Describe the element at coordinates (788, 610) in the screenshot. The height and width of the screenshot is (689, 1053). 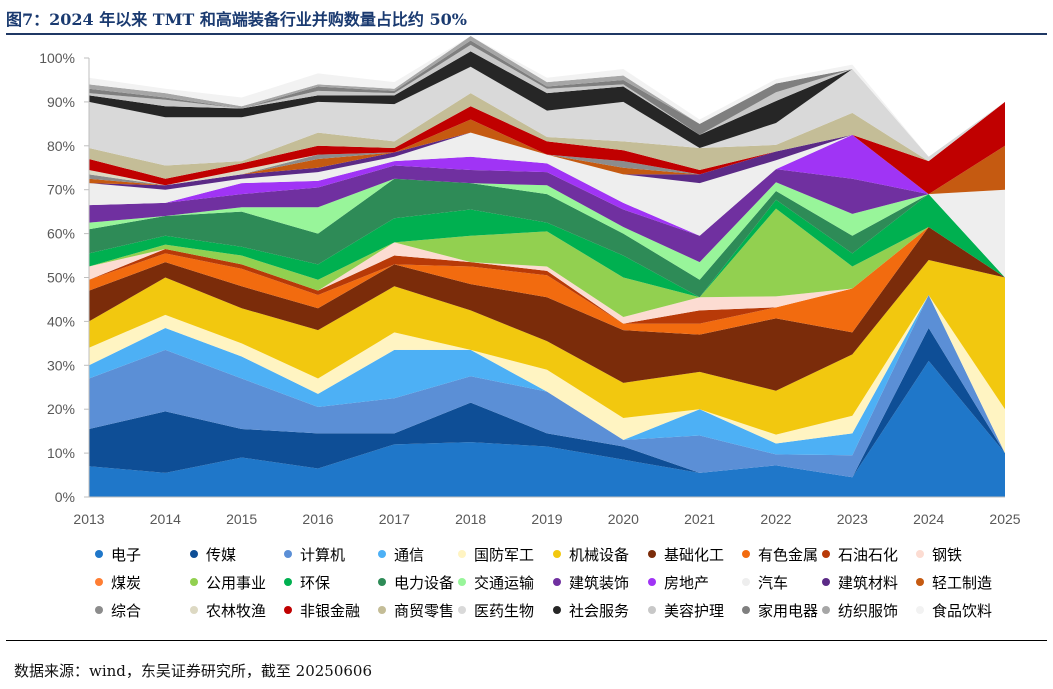
I see `legend-label: 家用电器` at that location.